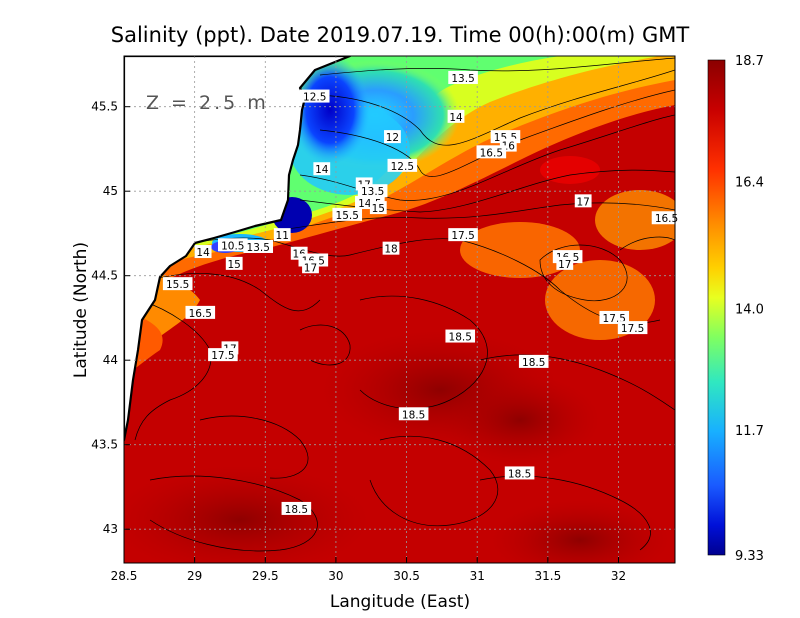  I want to click on y-axis-label: Latitude (North), so click(81, 310).